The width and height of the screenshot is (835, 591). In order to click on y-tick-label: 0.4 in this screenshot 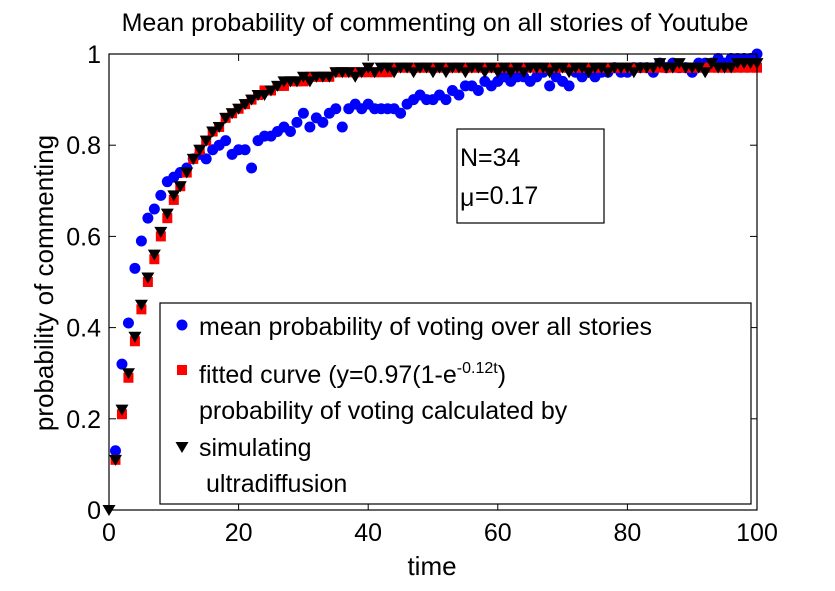, I will do `click(83, 329)`.